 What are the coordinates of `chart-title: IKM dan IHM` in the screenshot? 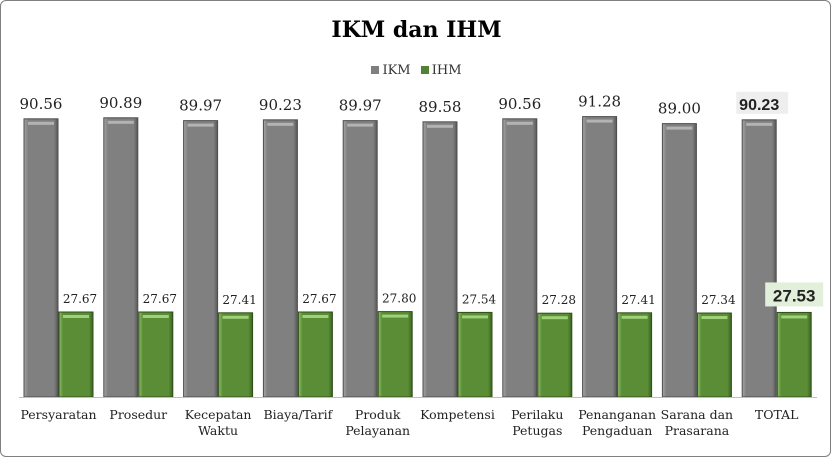 It's located at (416, 30).